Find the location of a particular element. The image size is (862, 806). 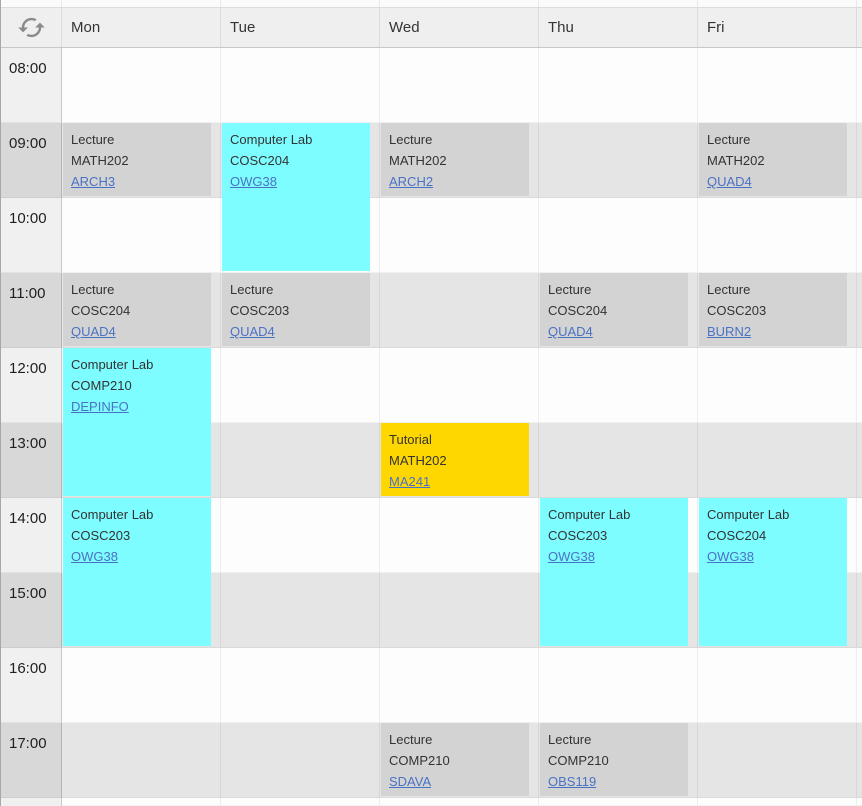

room-link: SDAVA is located at coordinates (410, 781).